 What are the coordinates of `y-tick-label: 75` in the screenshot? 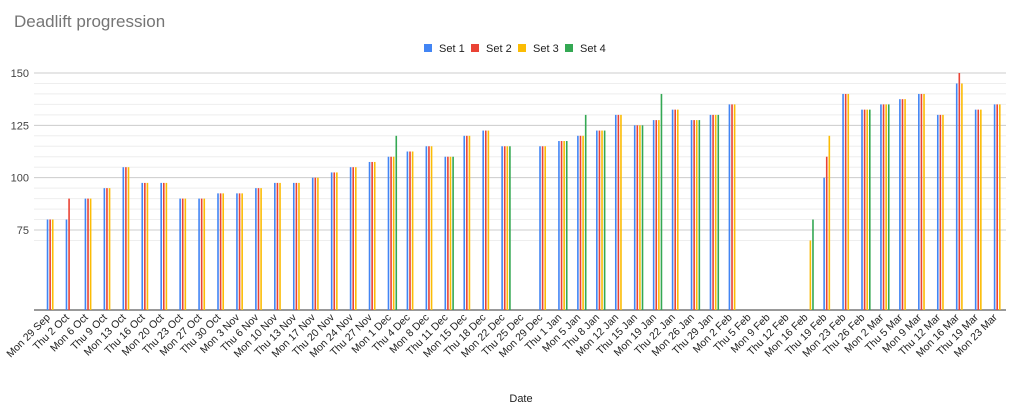 It's located at (23, 231).